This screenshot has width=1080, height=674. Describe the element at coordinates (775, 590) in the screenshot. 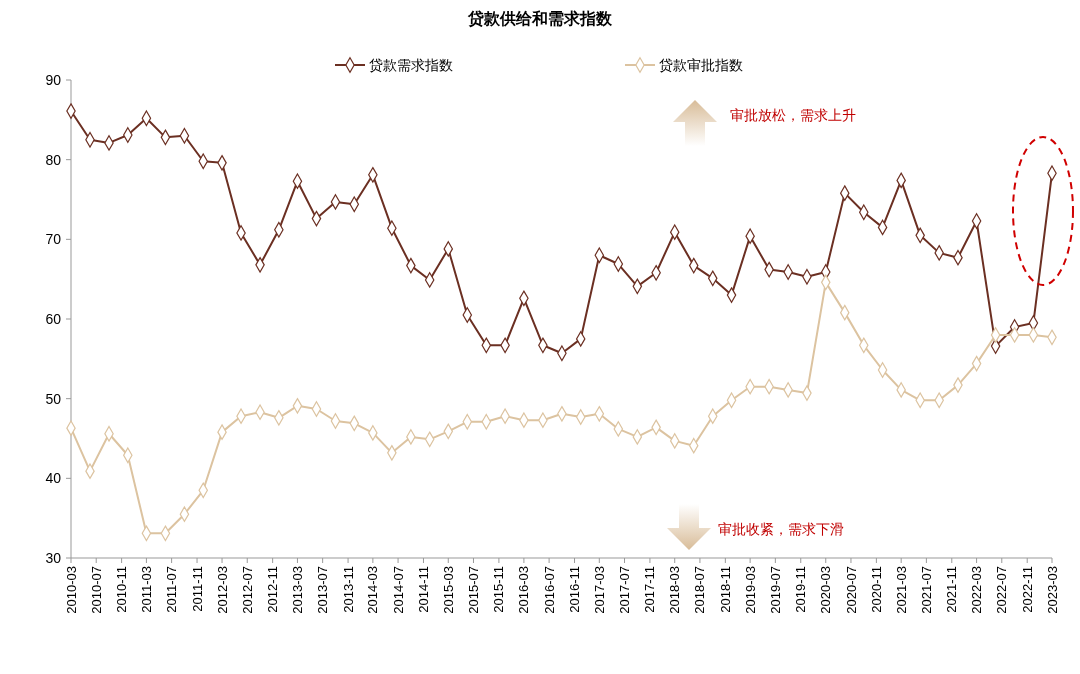

I see `x-tick-label: 2019-07` at that location.